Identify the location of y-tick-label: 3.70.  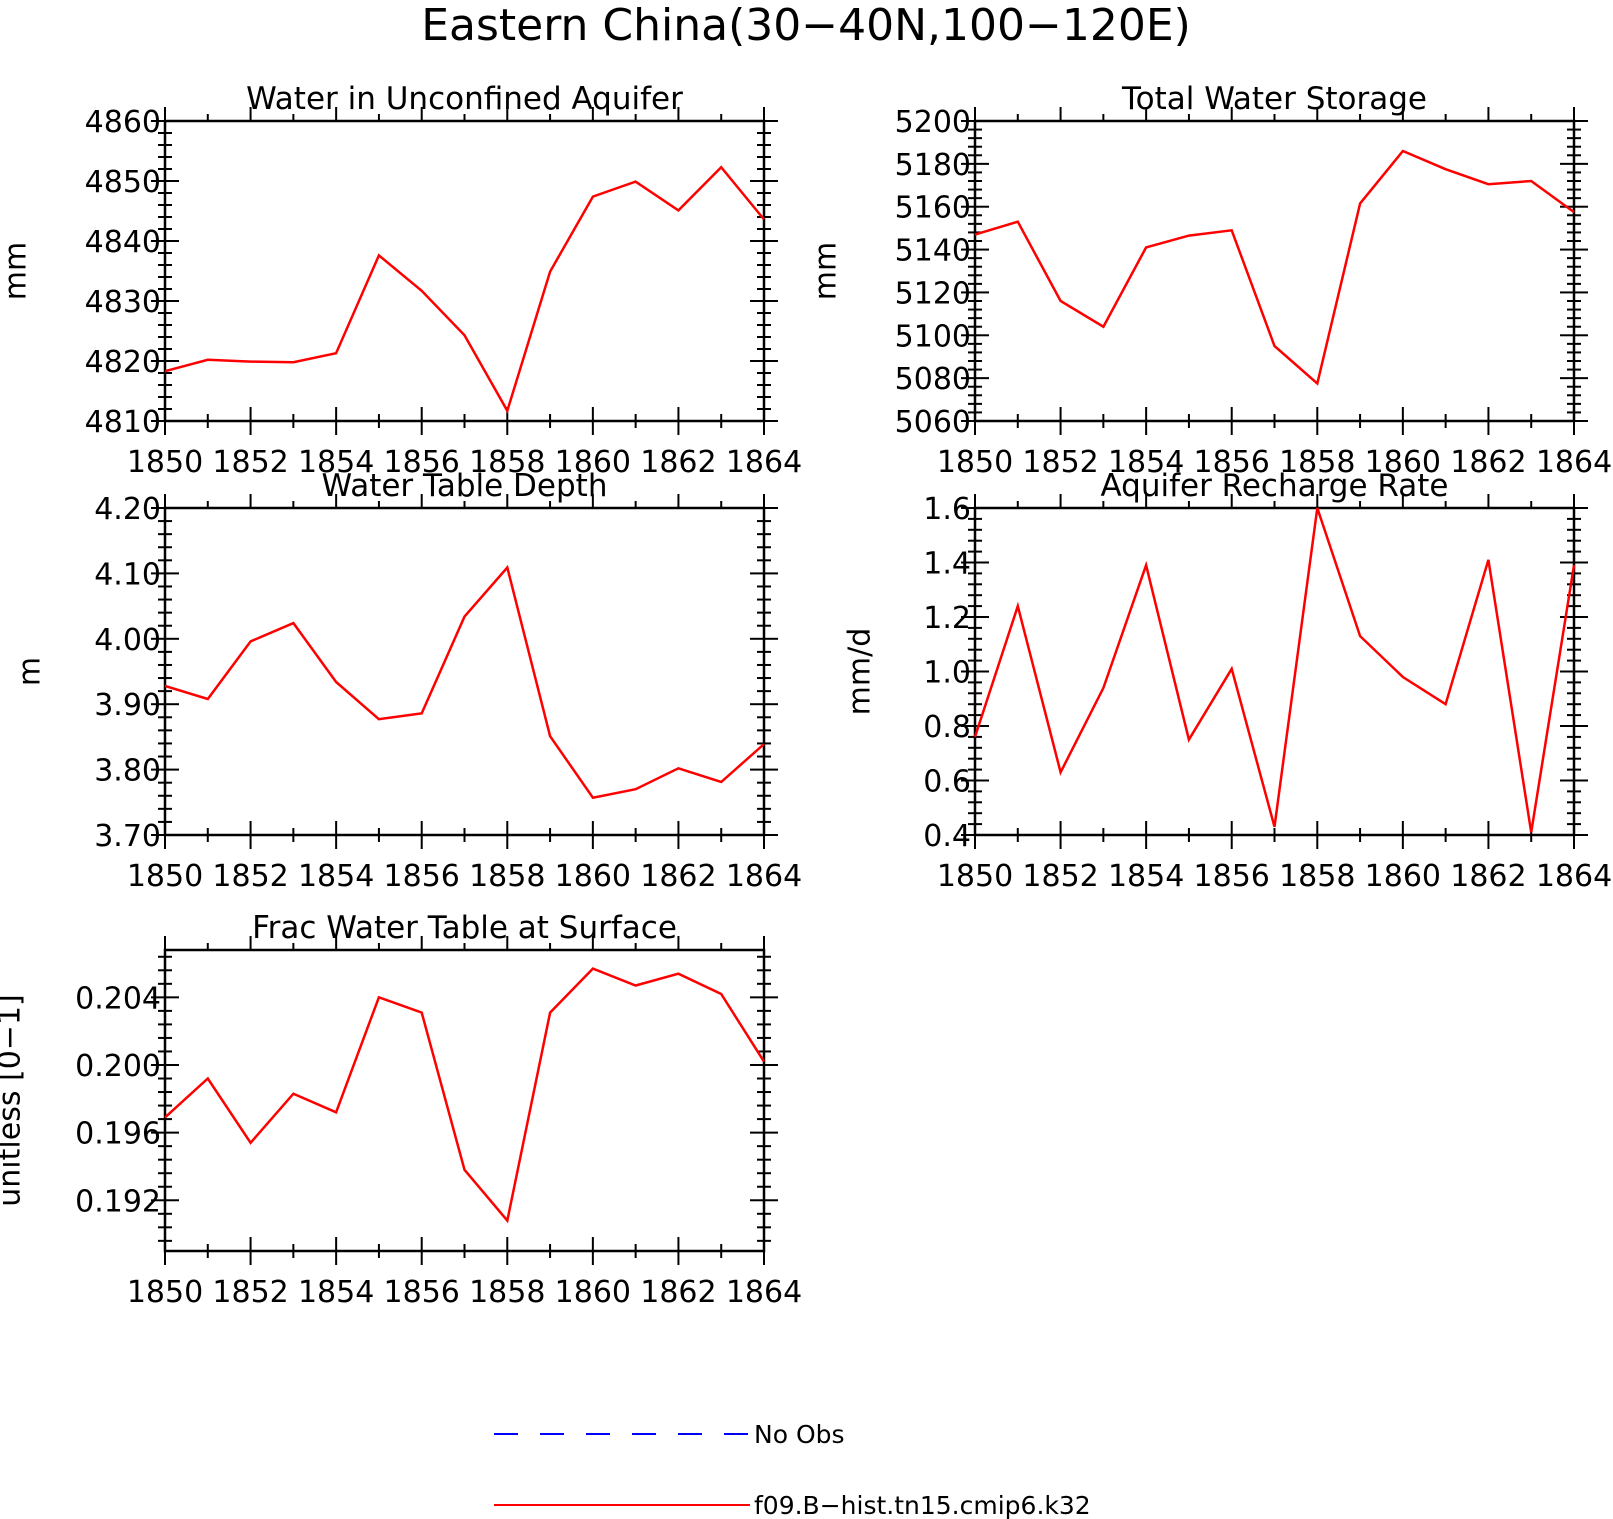
(127, 836).